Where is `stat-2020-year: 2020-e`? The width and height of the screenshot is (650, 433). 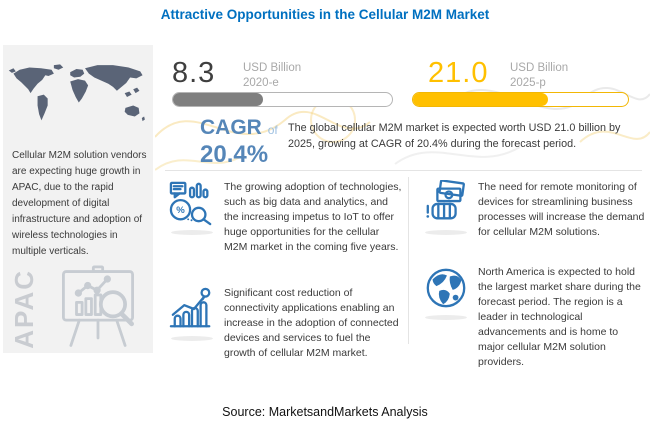 stat-2020-year: 2020-e is located at coordinates (261, 83).